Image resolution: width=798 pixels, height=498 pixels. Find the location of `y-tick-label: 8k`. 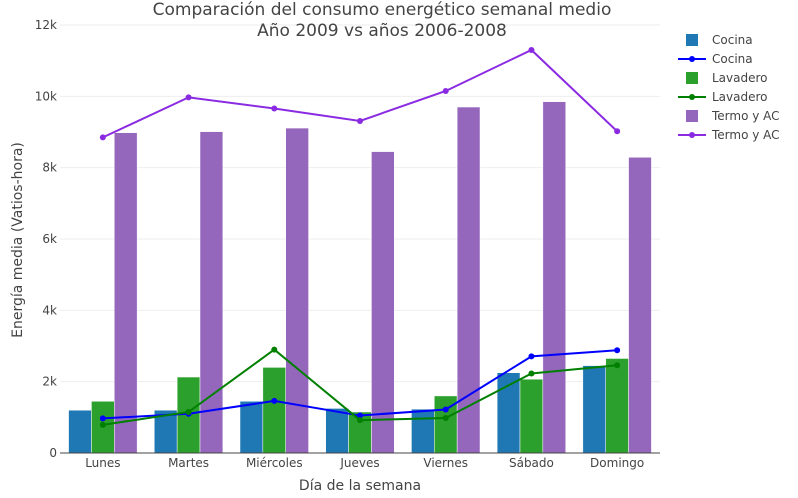

y-tick-label: 8k is located at coordinates (49, 168).